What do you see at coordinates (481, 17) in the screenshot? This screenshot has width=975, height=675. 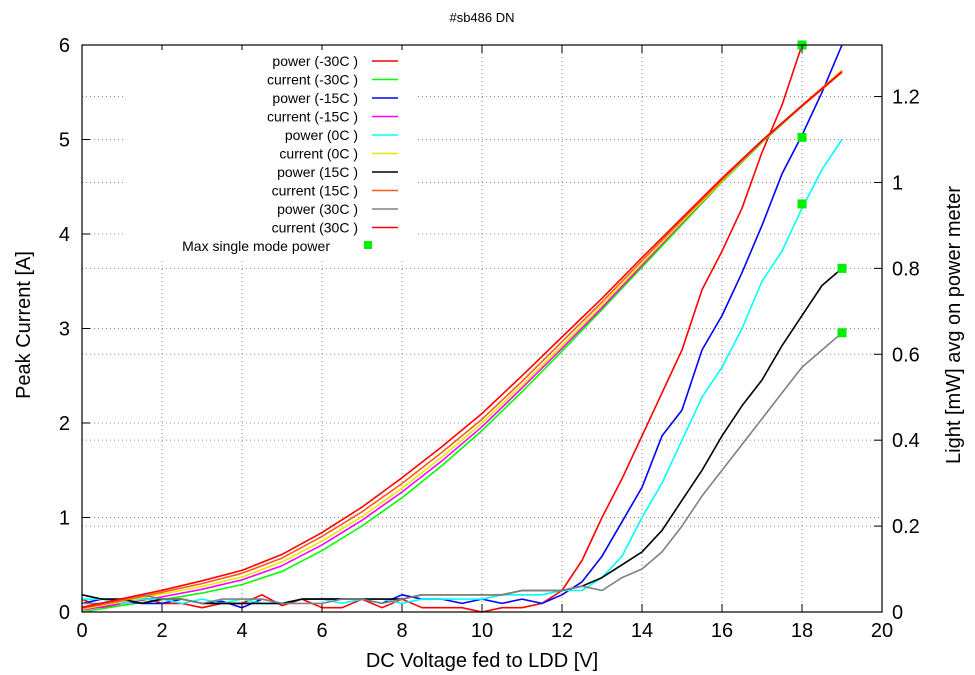 I see `chart-title: #sb486 DN` at bounding box center [481, 17].